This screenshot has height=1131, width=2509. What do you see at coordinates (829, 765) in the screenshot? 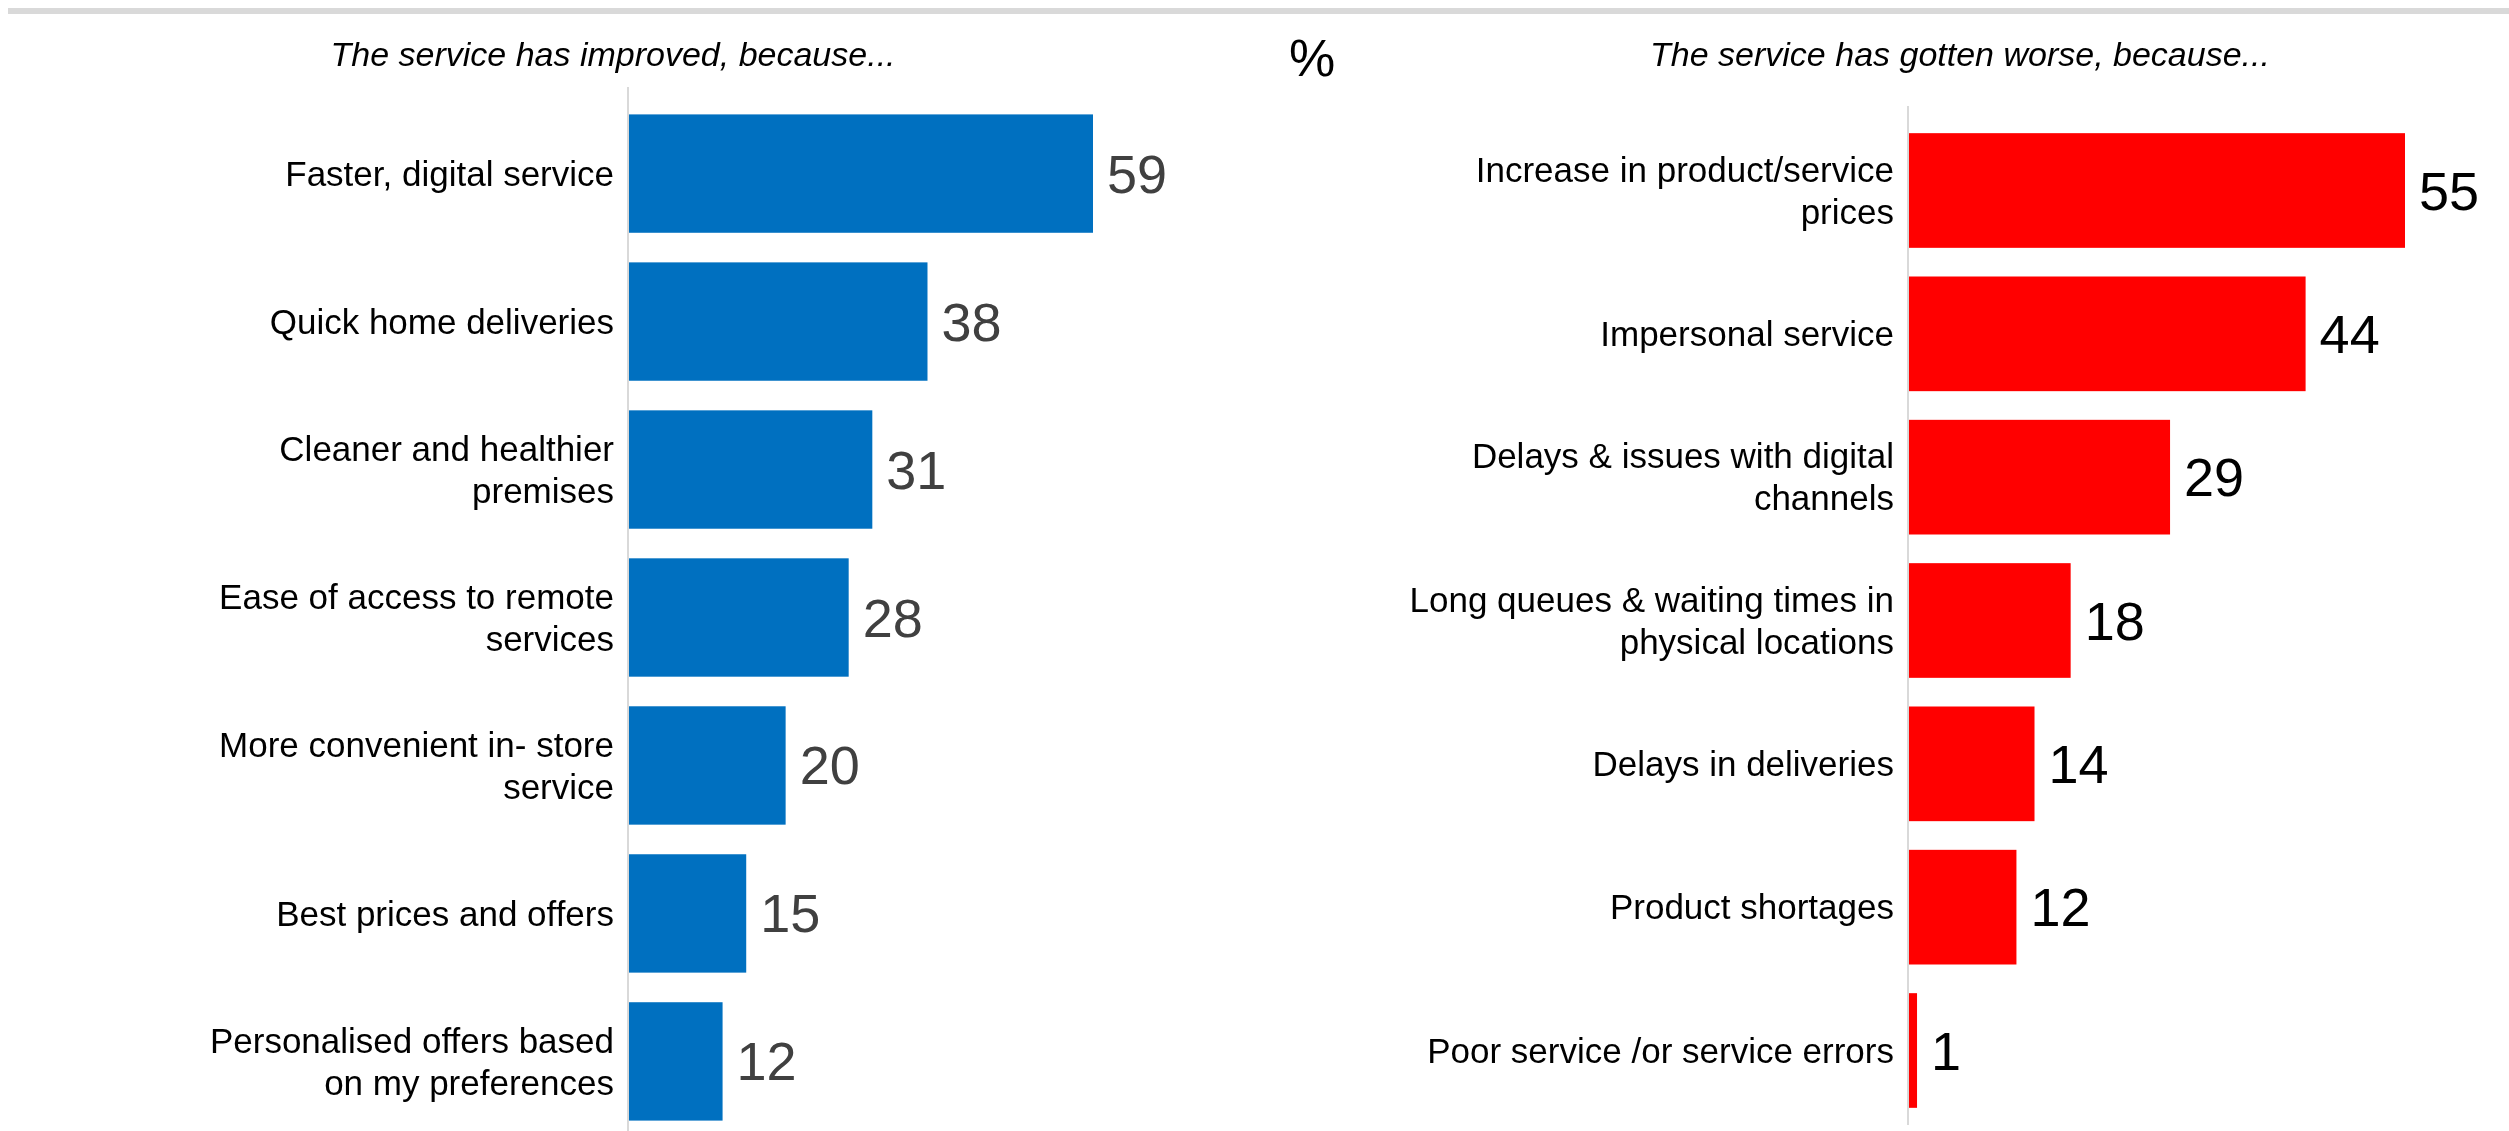
I see `data-label: 20` at bounding box center [829, 765].